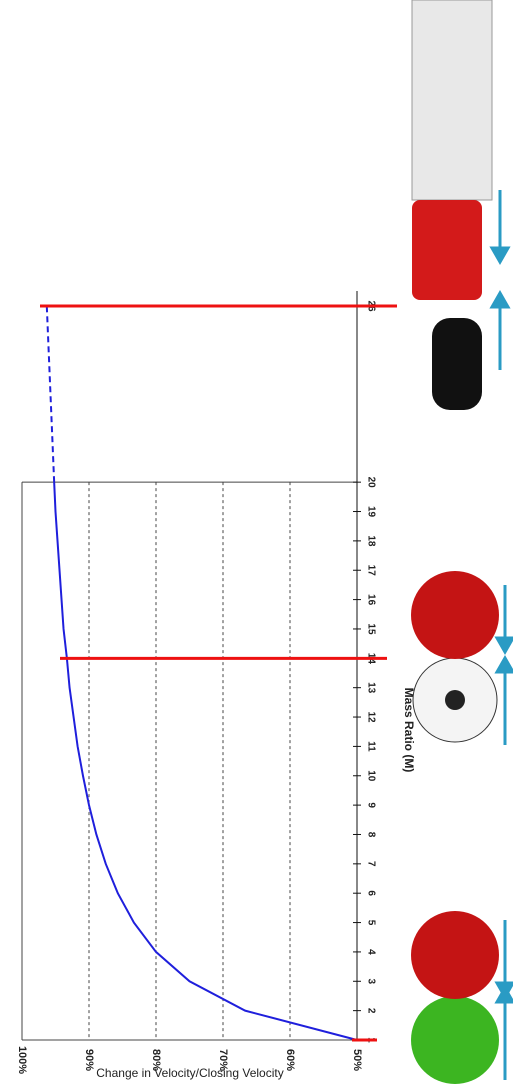  I want to click on line, so click(50, 394).